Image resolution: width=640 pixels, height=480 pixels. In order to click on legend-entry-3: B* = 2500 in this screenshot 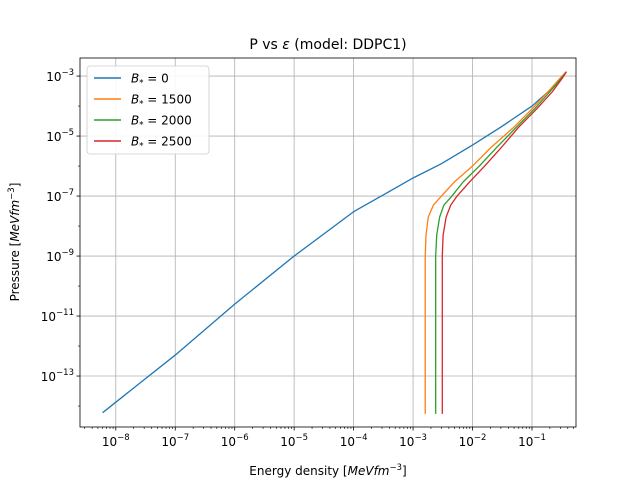, I will do `click(143, 143)`.